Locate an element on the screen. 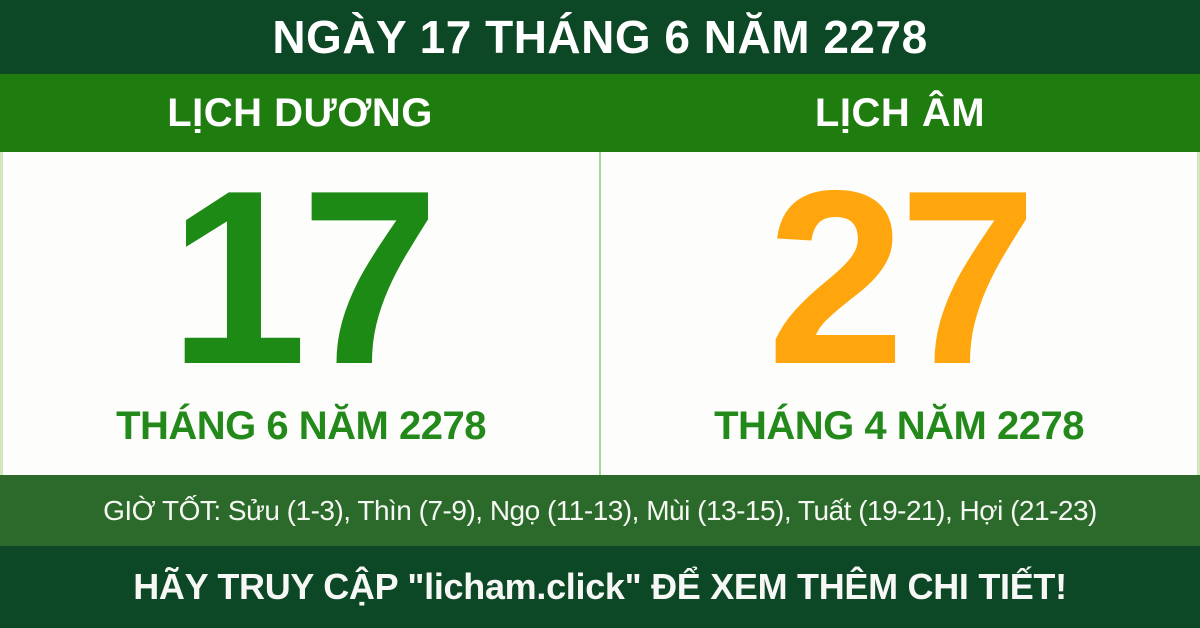 Image resolution: width=1200 pixels, height=628 pixels. lunar-header-label: LỊCH ÂM is located at coordinates (900, 112).